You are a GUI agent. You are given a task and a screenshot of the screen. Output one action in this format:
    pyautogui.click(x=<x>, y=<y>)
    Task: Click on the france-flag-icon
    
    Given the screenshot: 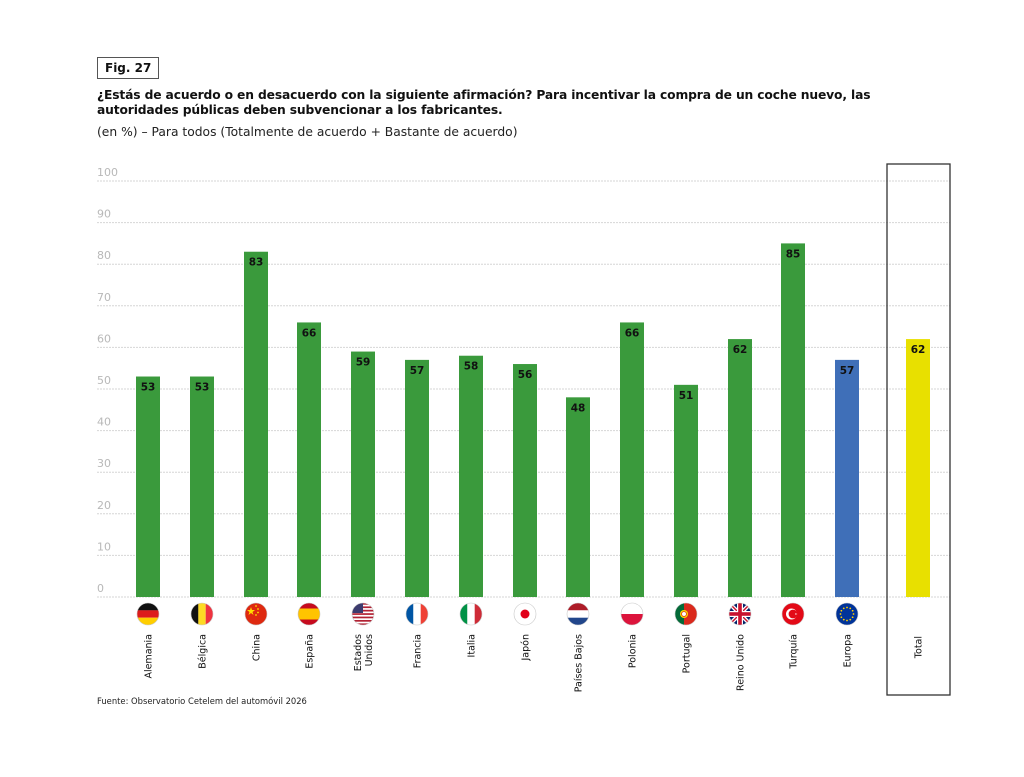 What is the action you would take?
    pyautogui.click(x=417, y=614)
    